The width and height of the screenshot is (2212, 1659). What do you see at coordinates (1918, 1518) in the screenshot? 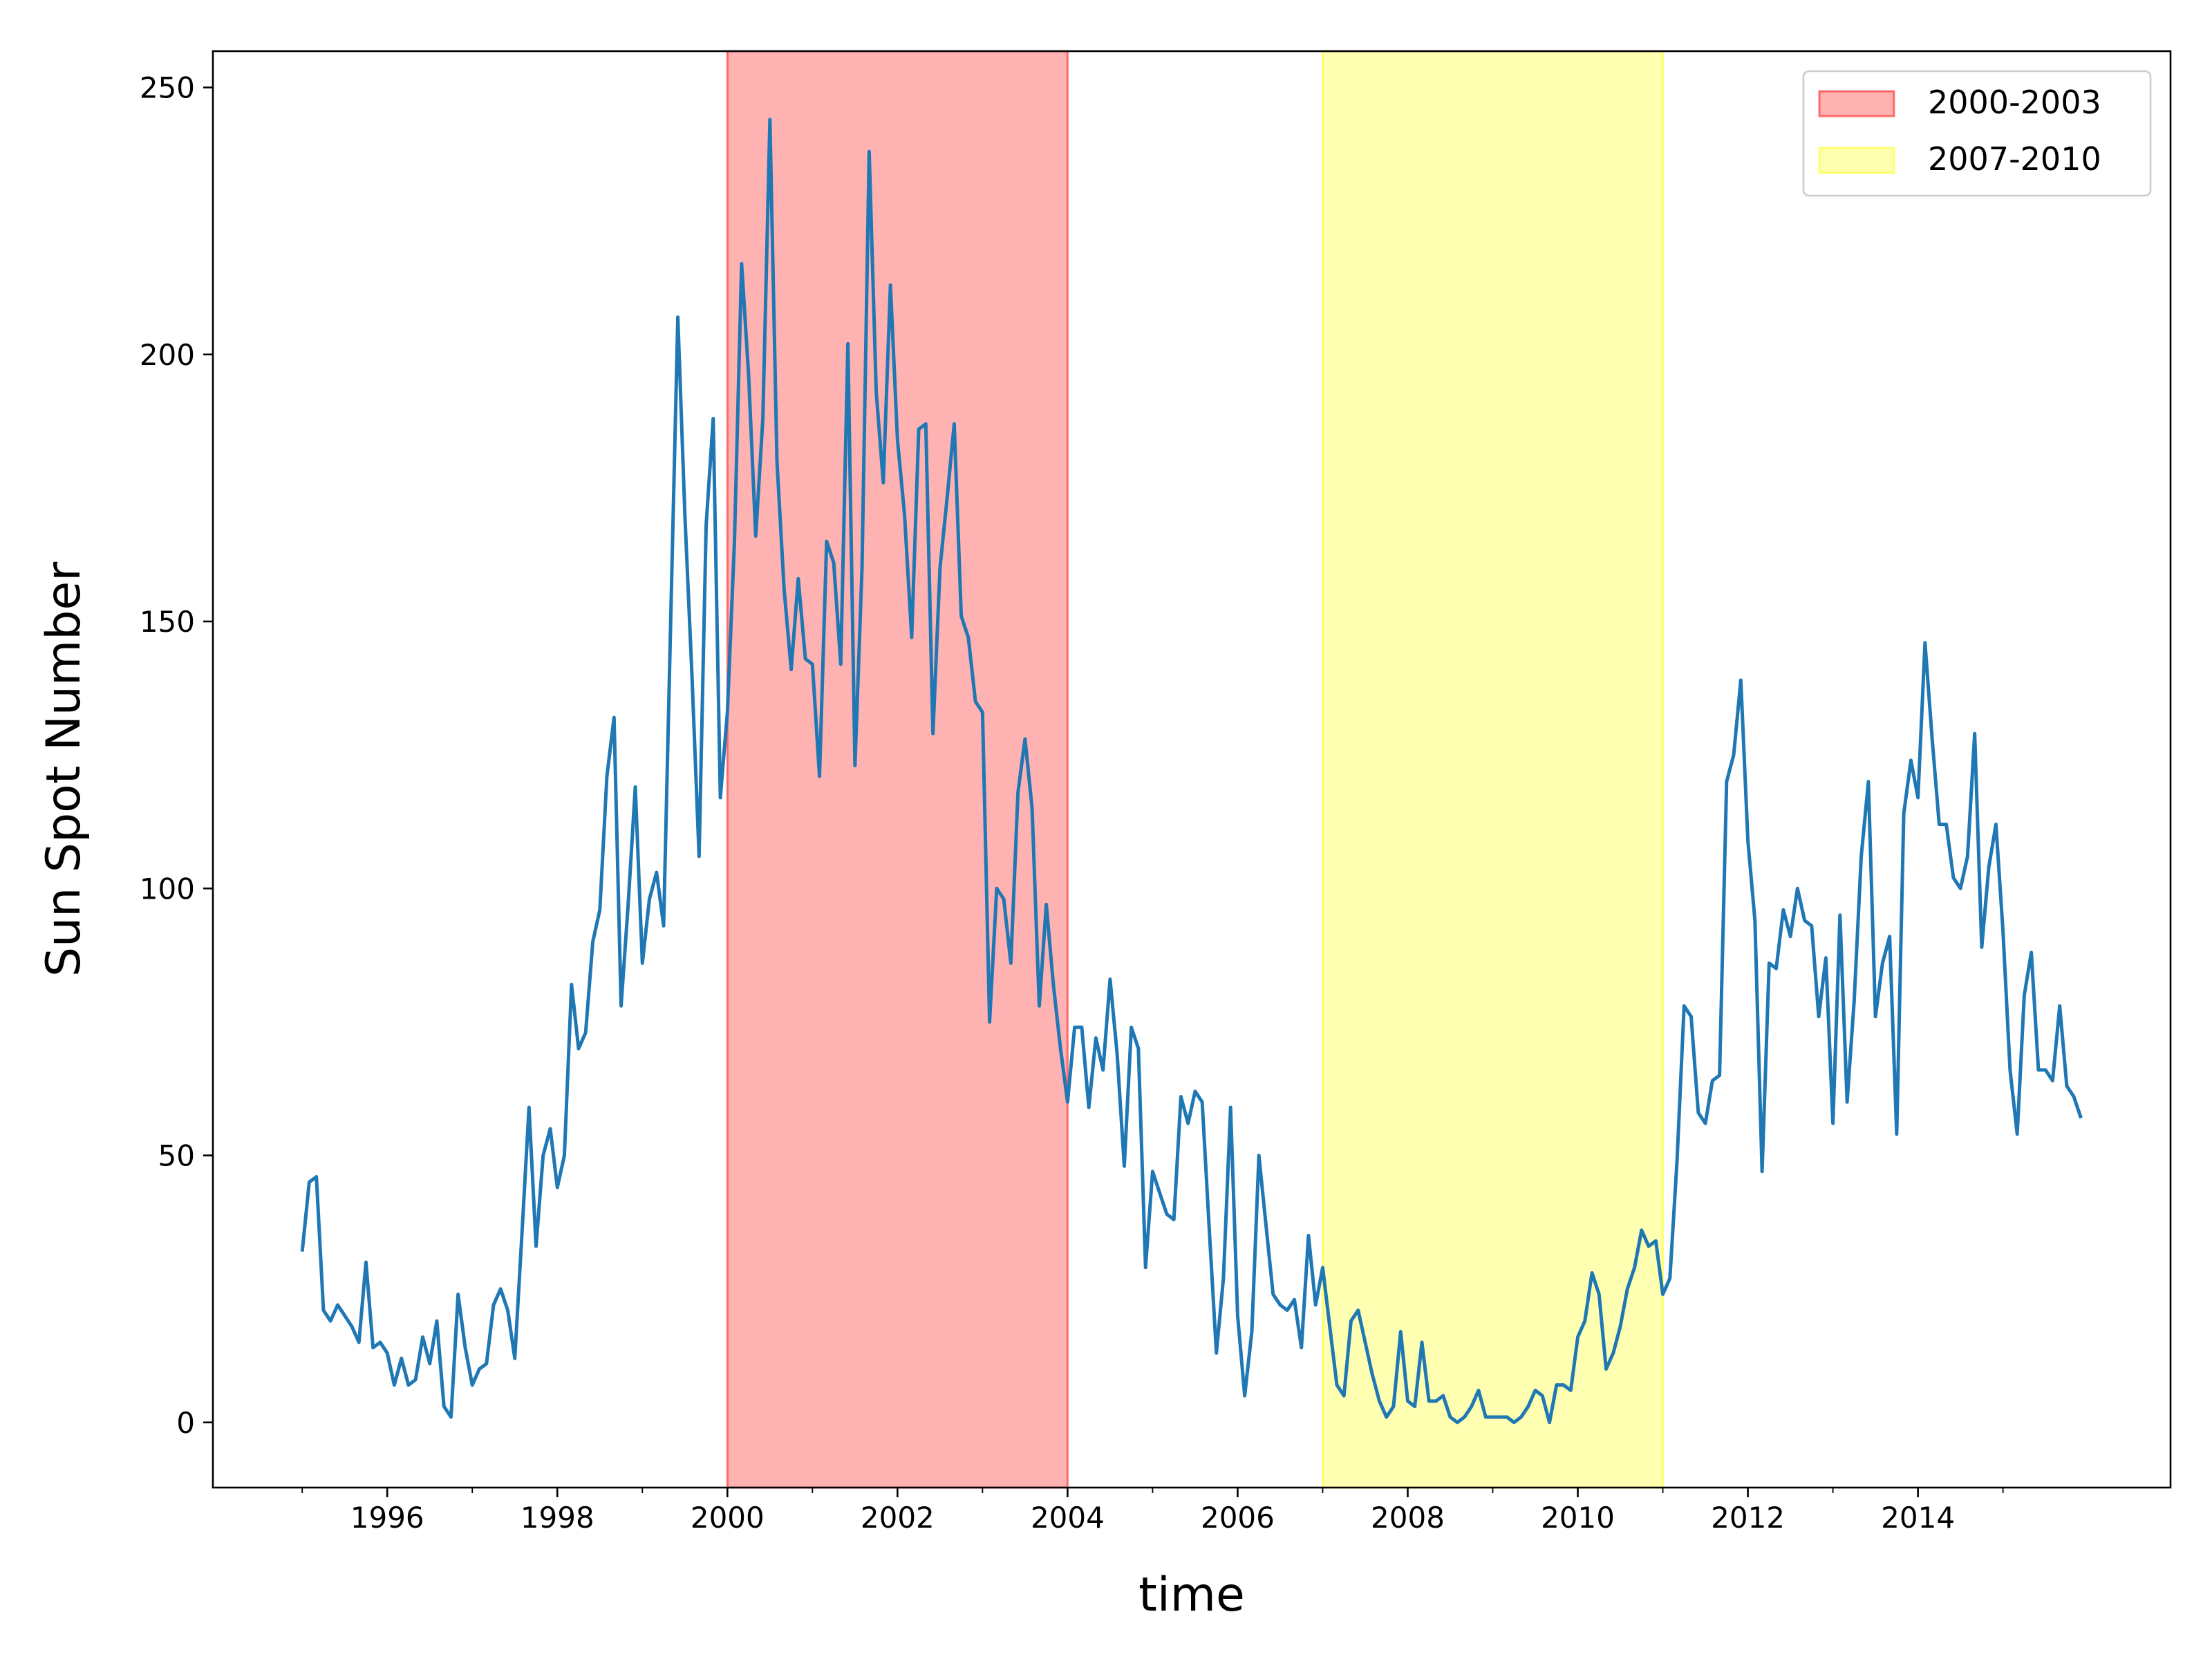
I see `x-tick-label: 2014` at bounding box center [1918, 1518].